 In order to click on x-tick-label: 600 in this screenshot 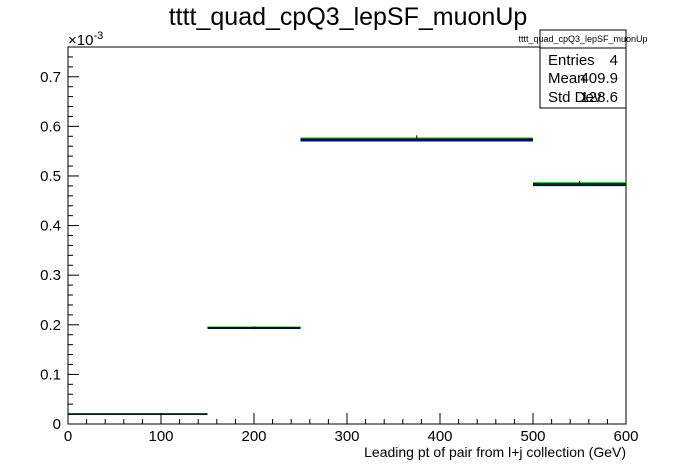, I will do `click(625, 436)`.